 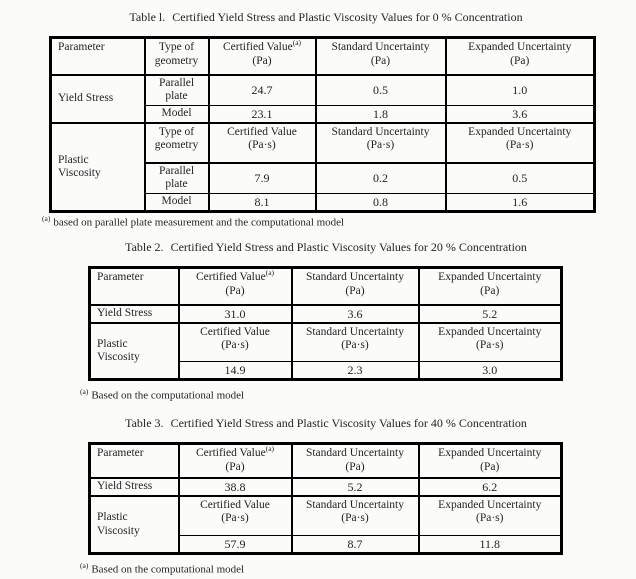 I want to click on subheader-geometry: Type of geometry, so click(x=176, y=142).